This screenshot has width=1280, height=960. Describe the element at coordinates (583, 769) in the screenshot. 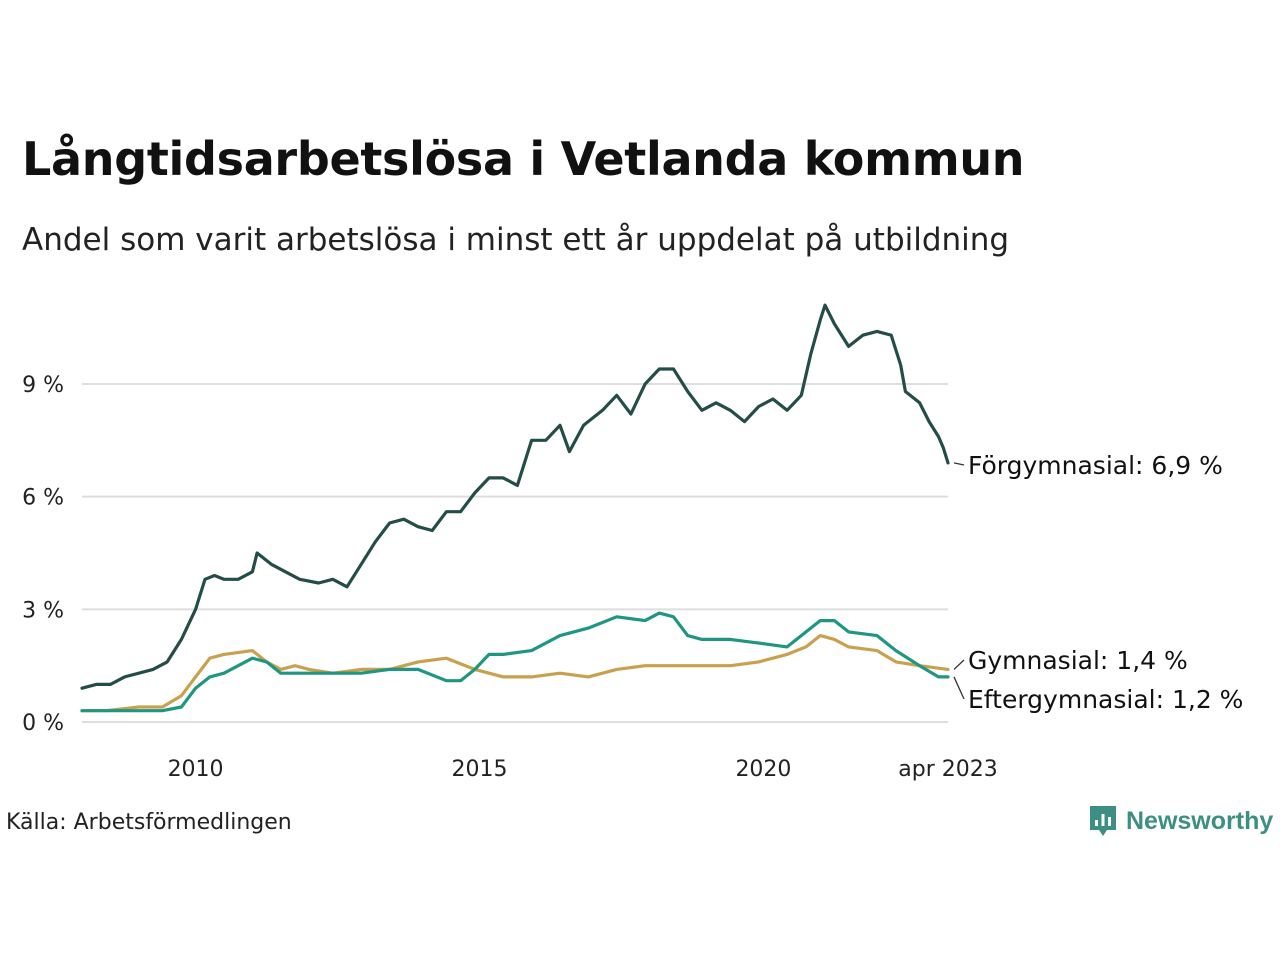

I see `x-axis-ticks: 2010 2015 2020 apr 2023` at that location.